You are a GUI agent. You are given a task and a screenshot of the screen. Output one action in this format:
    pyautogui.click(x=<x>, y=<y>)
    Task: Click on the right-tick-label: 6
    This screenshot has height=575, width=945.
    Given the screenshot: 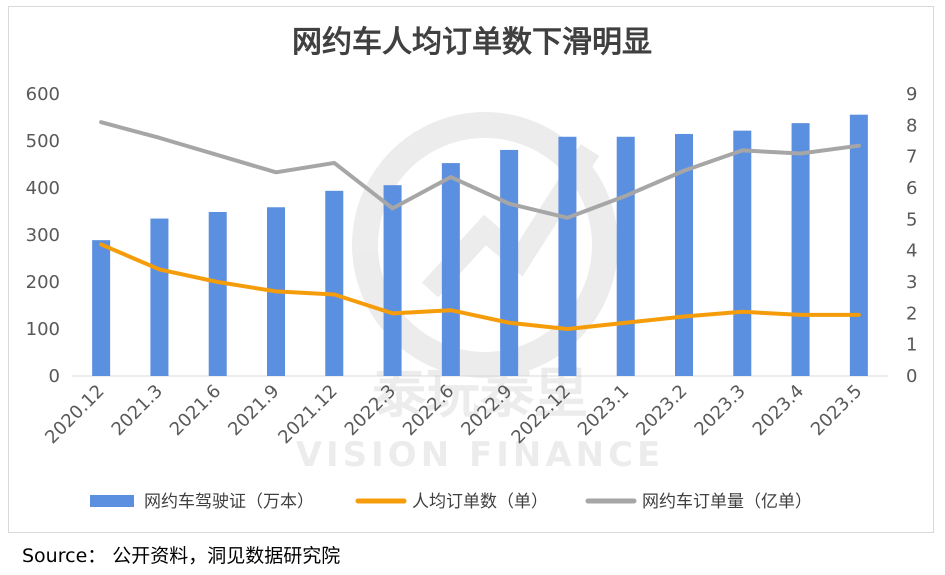 What is the action you would take?
    pyautogui.click(x=911, y=188)
    